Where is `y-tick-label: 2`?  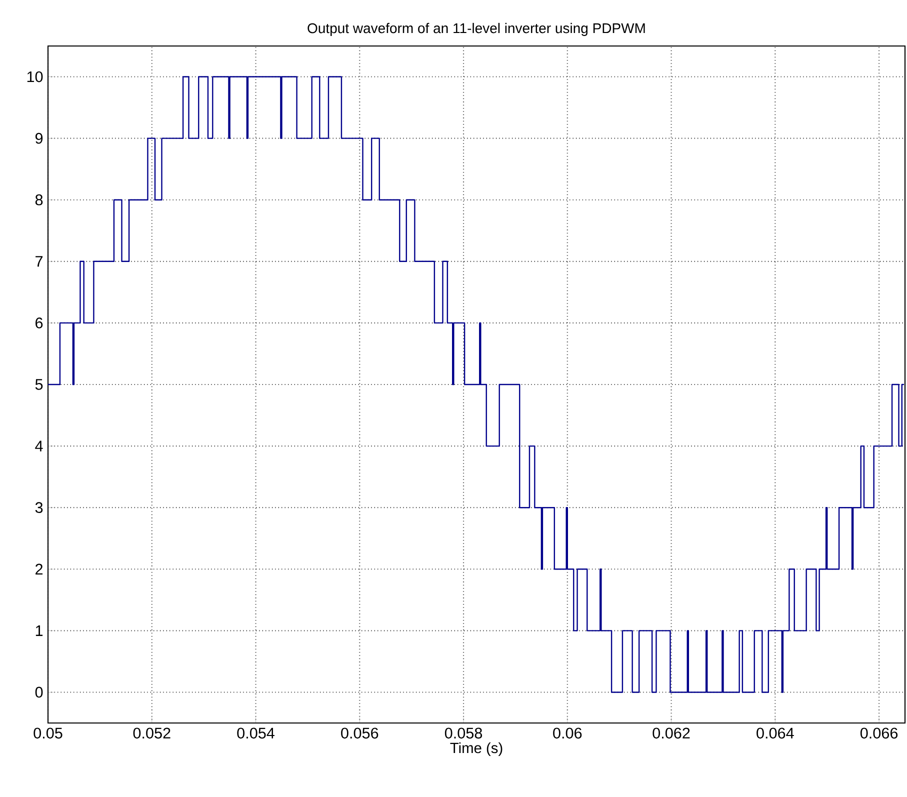 y-tick-label: 2 is located at coordinates (39, 569).